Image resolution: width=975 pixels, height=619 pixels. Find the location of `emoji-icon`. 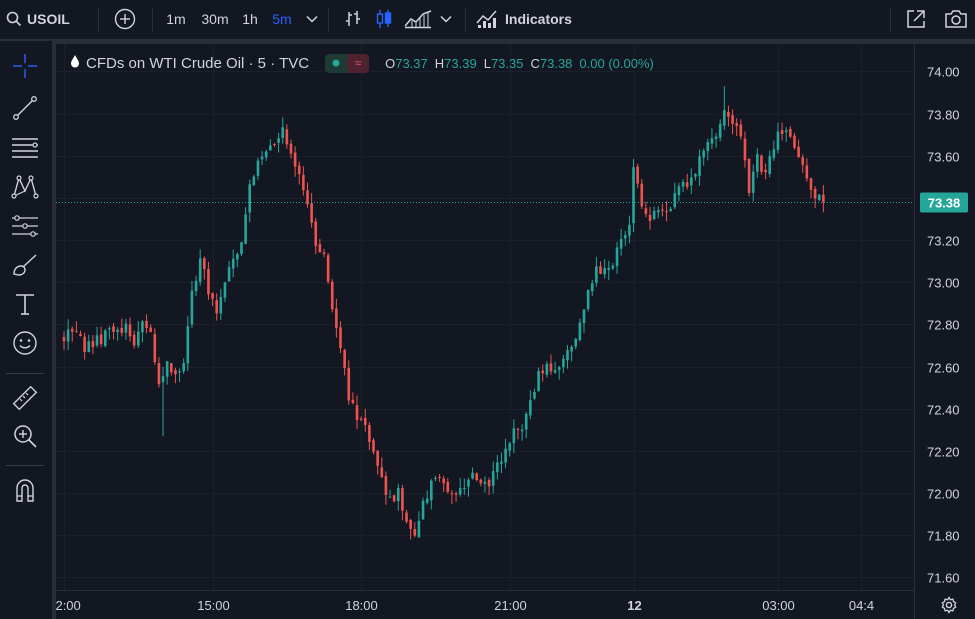

emoji-icon is located at coordinates (25, 345).